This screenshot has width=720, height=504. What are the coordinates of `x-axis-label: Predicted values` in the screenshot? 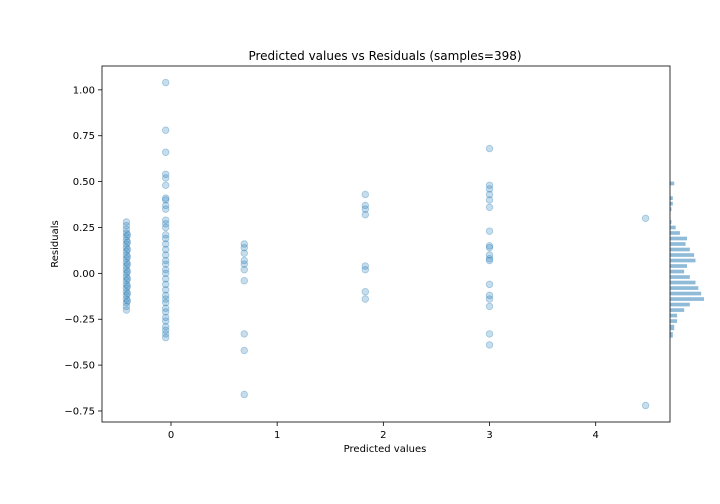 It's located at (385, 449).